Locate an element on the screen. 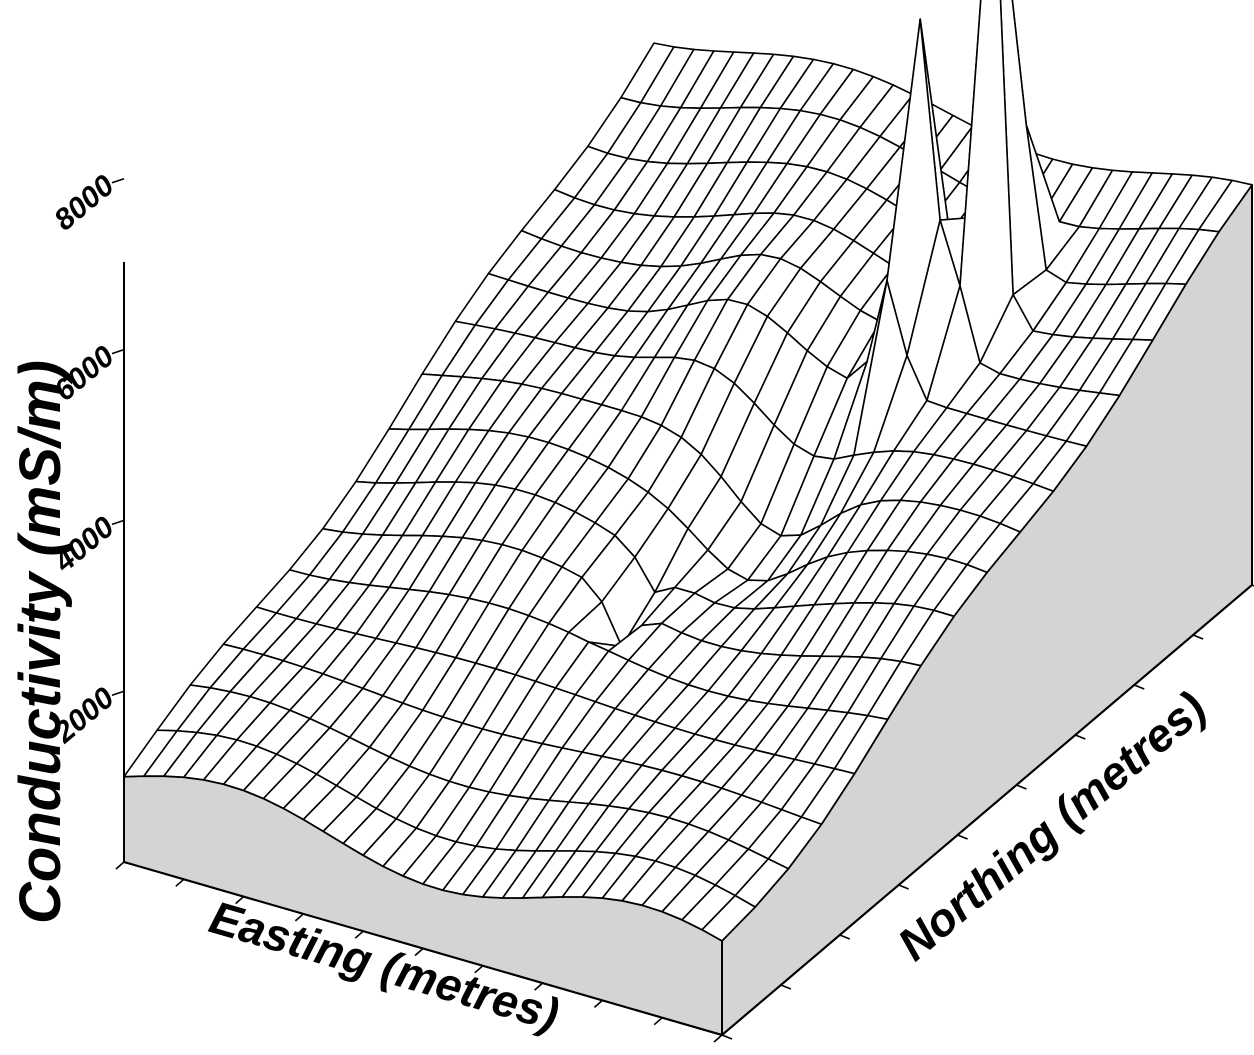 The width and height of the screenshot is (1254, 1055). mesh-cell is located at coordinates (728, 918).